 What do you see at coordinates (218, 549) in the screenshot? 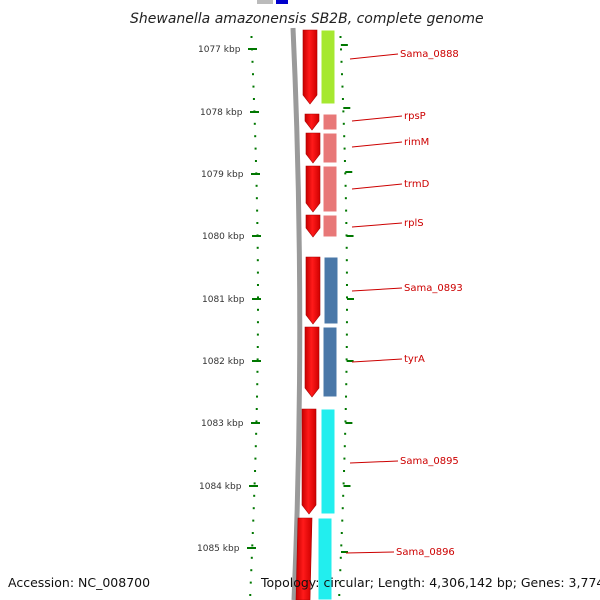
I see `kbp-tick-label: 1085 kbp` at bounding box center [218, 549].